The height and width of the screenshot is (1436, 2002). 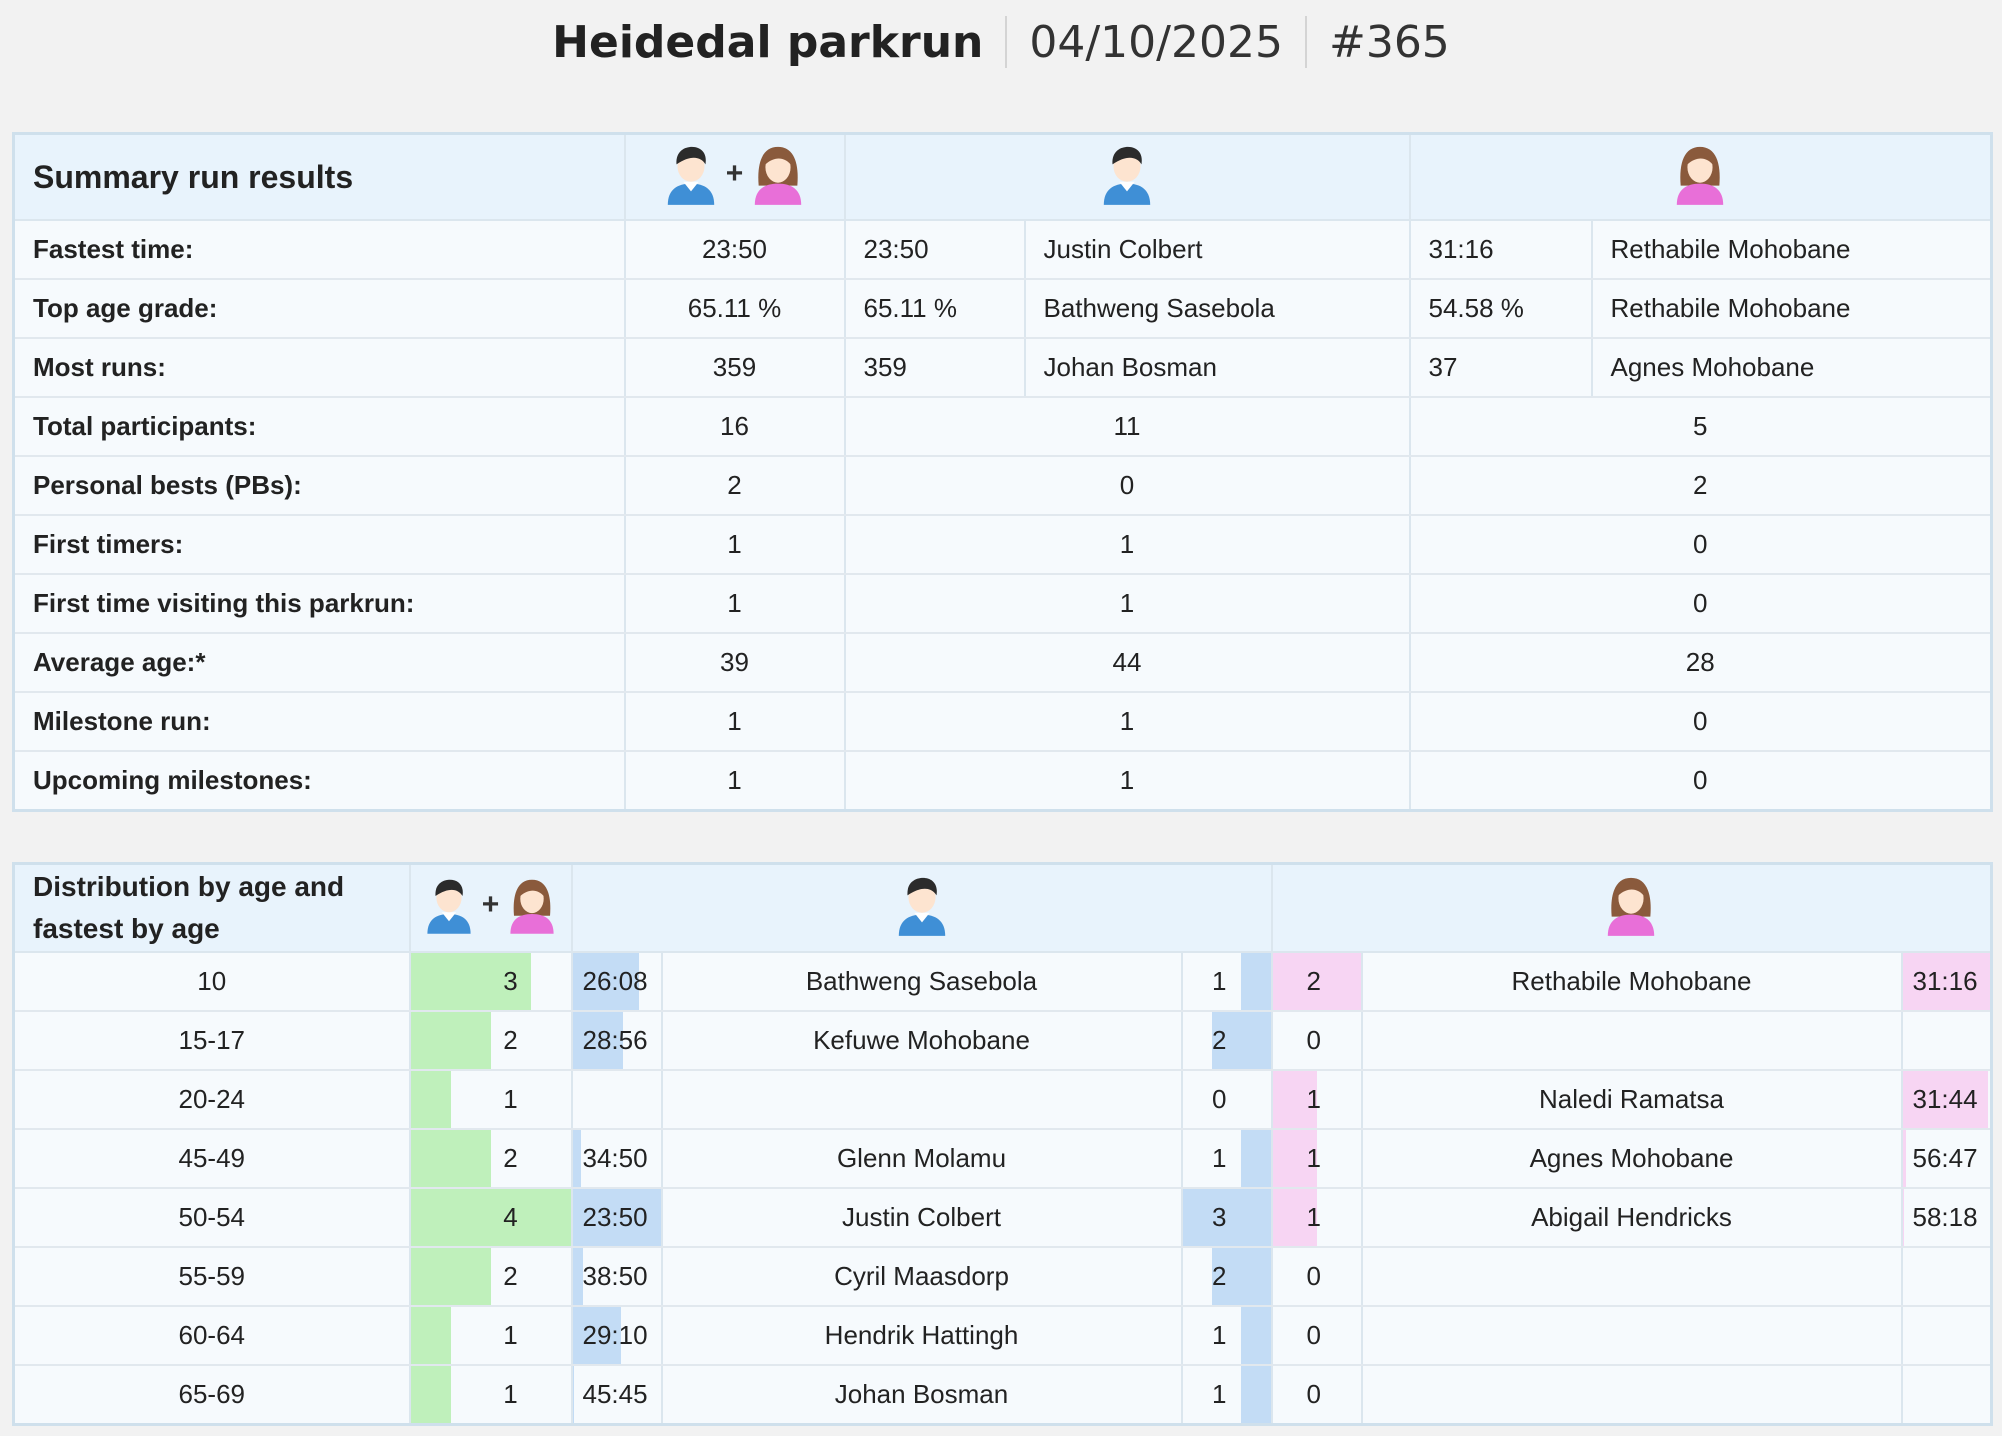 What do you see at coordinates (735, 427) in the screenshot?
I see `summary-all-value: 16` at bounding box center [735, 427].